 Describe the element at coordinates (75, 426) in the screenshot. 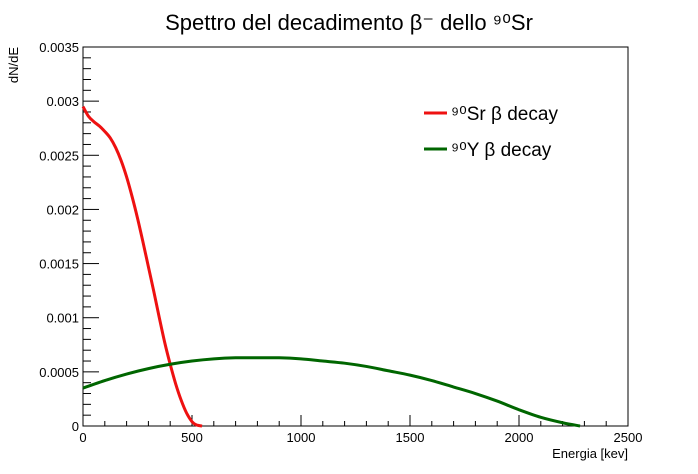

I see `y-tick-label: 0` at that location.